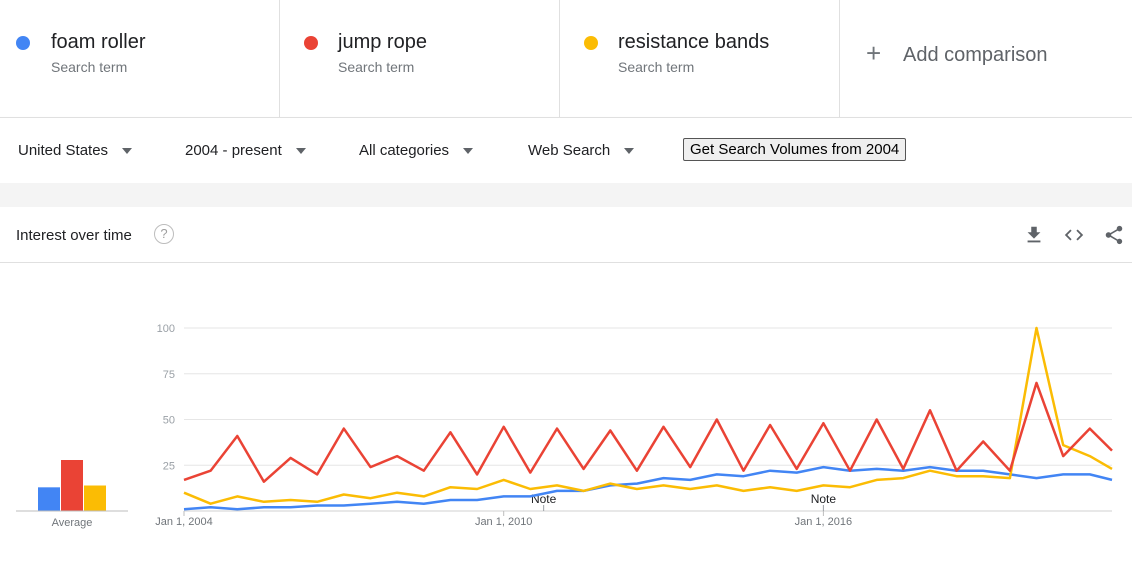 This screenshot has width=1132, height=561. I want to click on series-line-foam-roller, so click(648, 488).